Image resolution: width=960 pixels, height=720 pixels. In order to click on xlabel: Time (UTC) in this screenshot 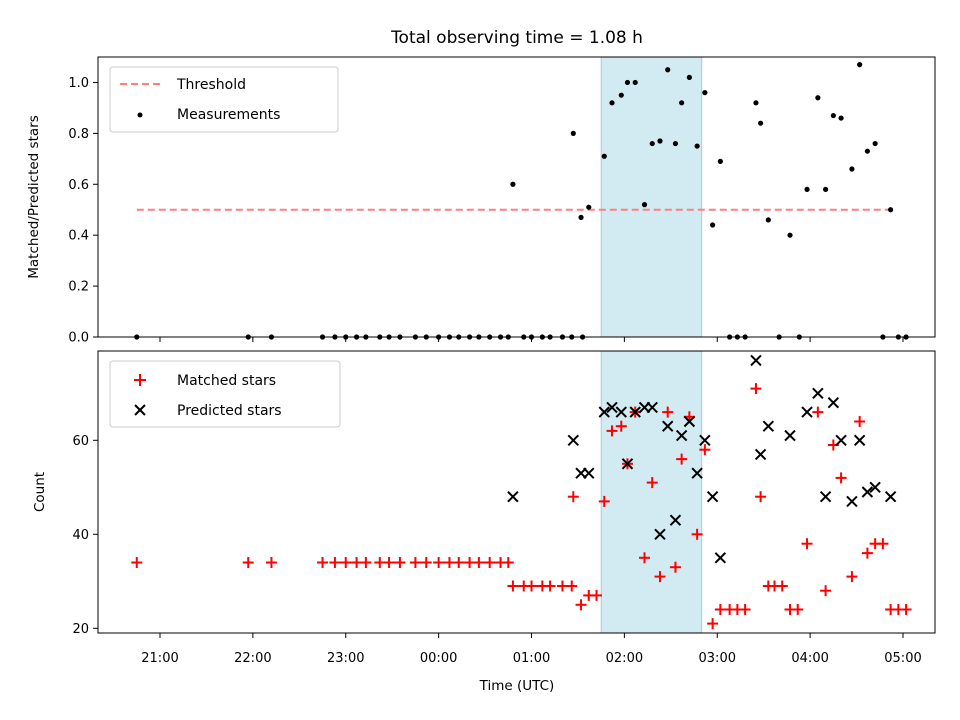, I will do `click(517, 686)`.